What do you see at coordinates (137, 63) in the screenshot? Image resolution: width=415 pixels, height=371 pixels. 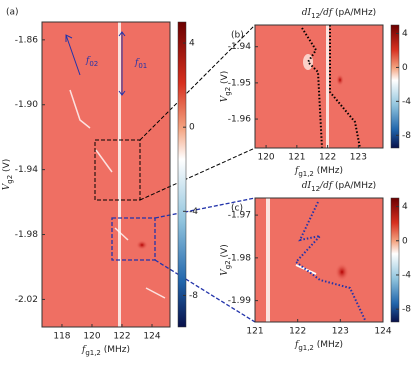 I see `annotation-part: f` at bounding box center [137, 63].